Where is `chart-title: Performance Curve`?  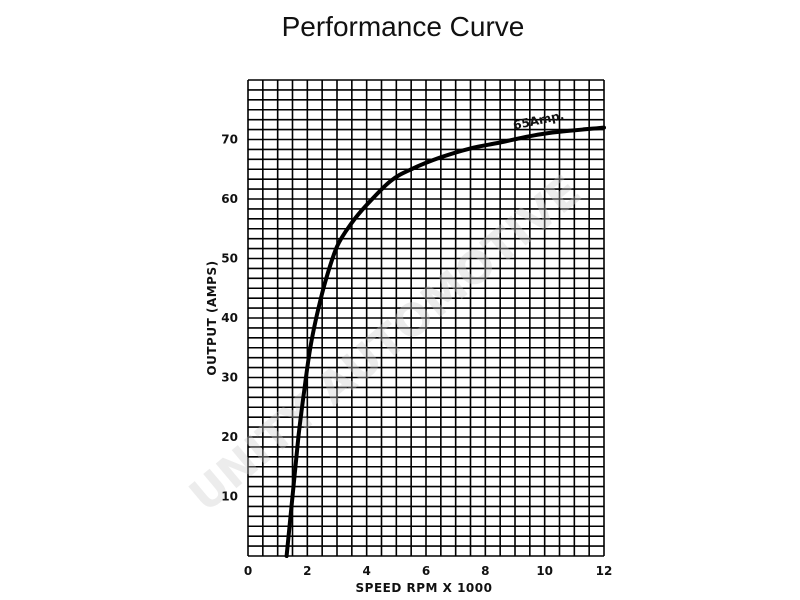 chart-title: Performance Curve is located at coordinates (403, 26).